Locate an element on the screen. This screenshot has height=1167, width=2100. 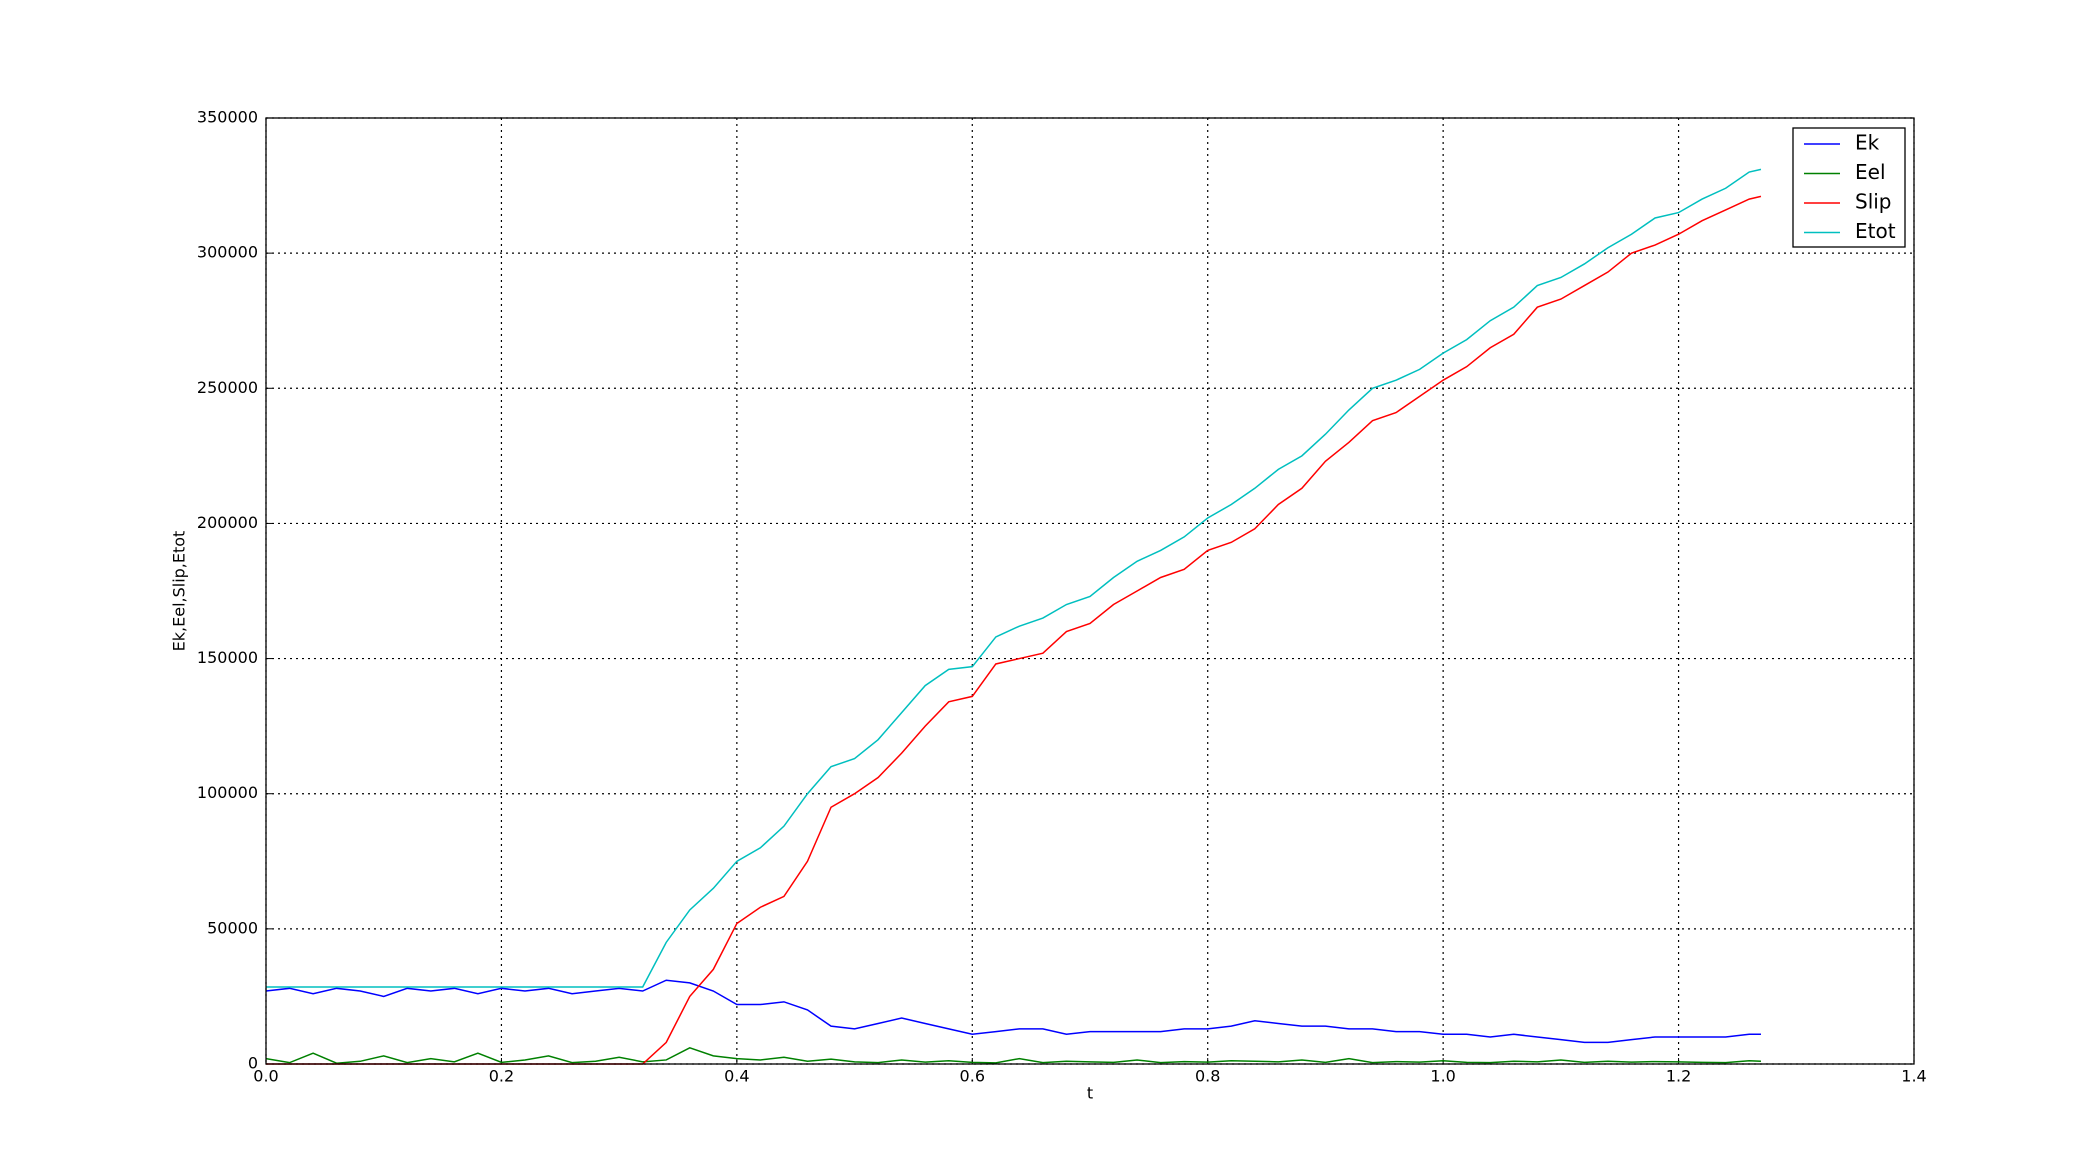
x-tick-label: 0.6 is located at coordinates (972, 1076).